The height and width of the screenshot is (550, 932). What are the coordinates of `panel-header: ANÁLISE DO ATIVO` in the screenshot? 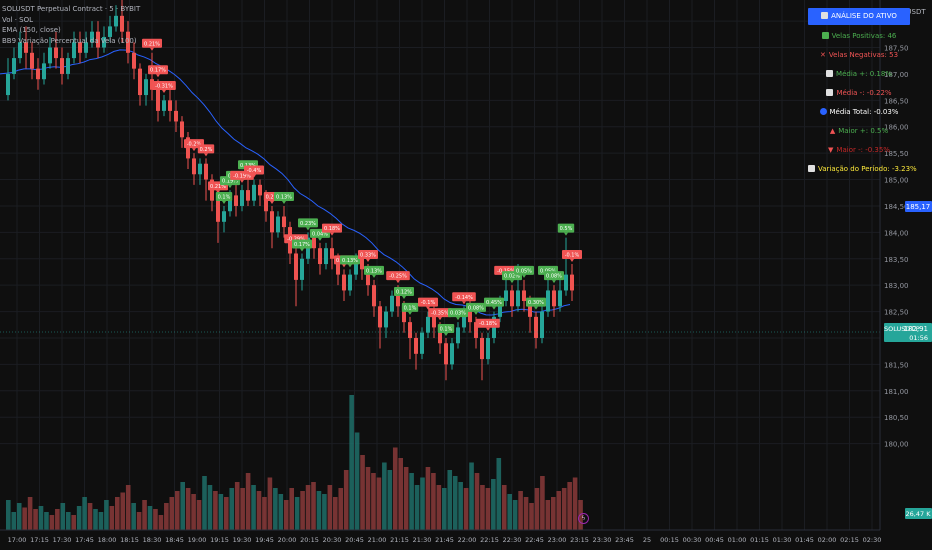 It's located at (859, 16).